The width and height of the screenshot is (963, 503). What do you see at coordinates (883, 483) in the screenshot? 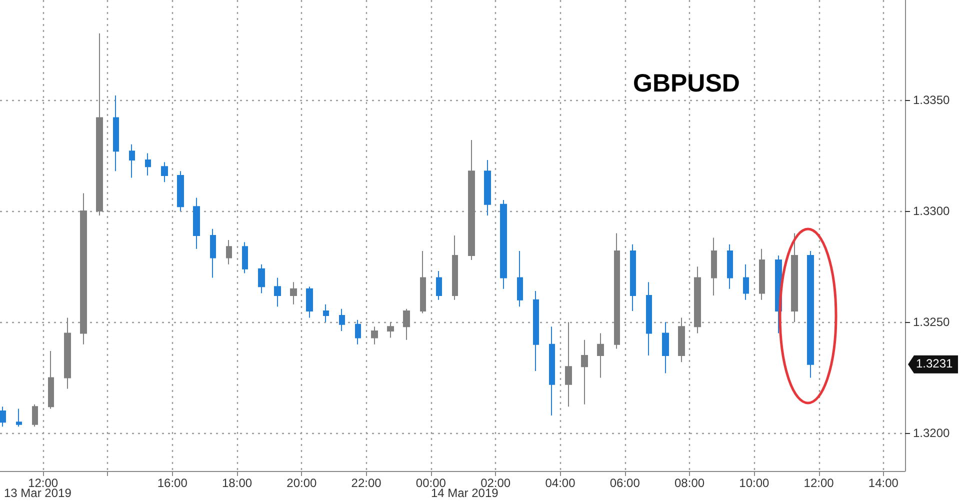
I see `x-tick-label: 14:00` at bounding box center [883, 483].